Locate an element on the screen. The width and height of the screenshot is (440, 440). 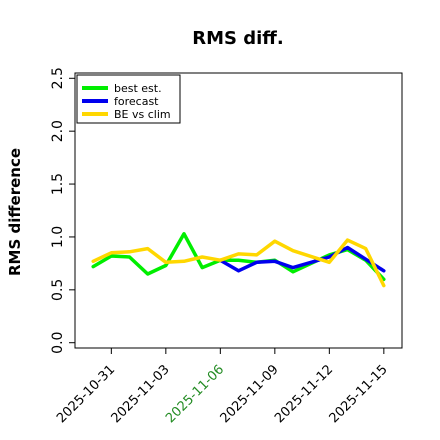
legend-label: best est. is located at coordinates (138, 88).